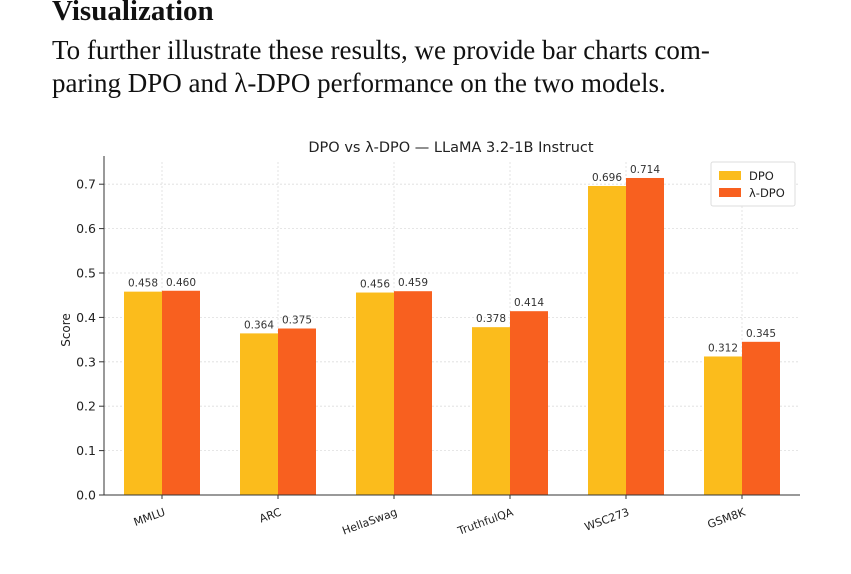  I want to click on section-heading: Visualization, so click(133, 13).